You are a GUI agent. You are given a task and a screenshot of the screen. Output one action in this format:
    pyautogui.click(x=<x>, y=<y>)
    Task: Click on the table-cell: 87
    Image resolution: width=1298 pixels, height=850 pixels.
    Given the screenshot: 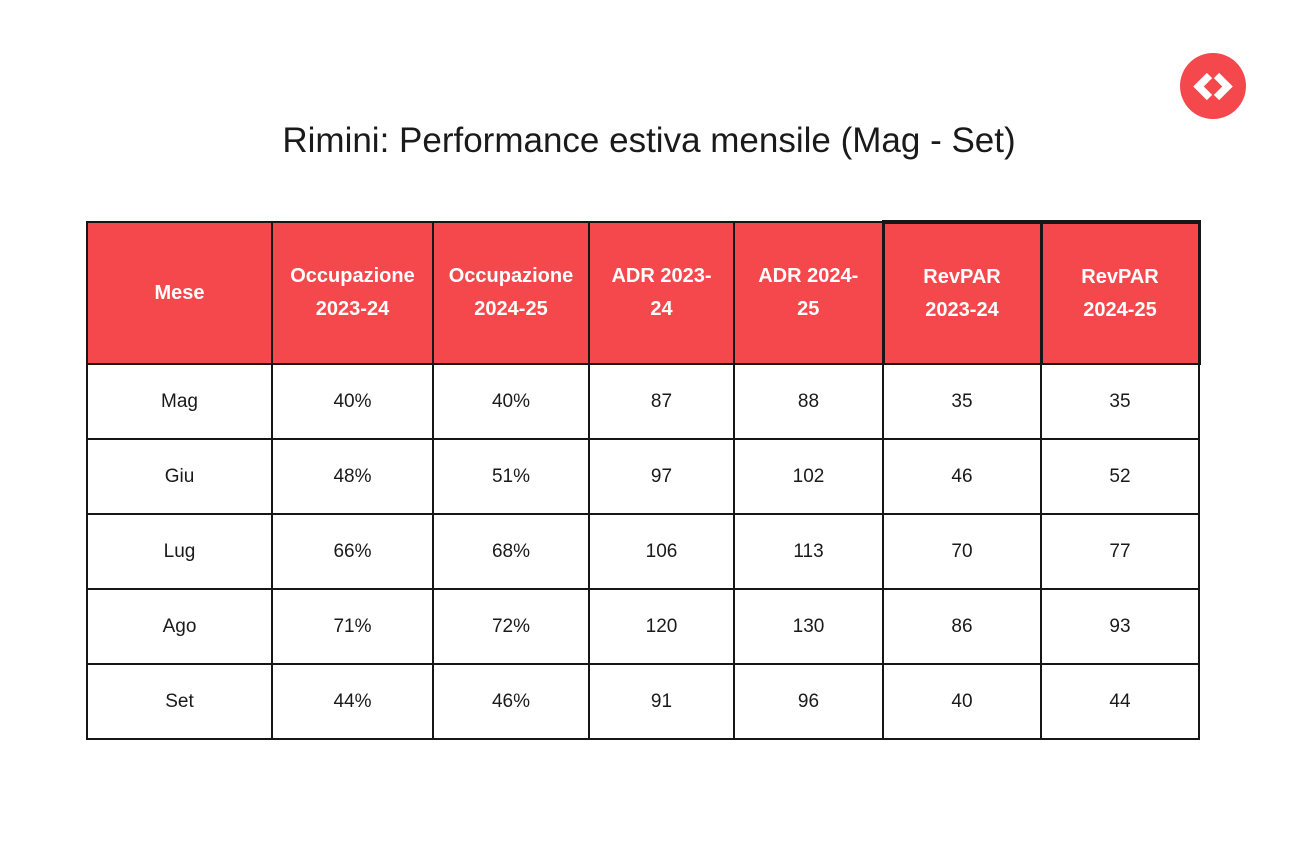 What is the action you would take?
    pyautogui.click(x=661, y=401)
    